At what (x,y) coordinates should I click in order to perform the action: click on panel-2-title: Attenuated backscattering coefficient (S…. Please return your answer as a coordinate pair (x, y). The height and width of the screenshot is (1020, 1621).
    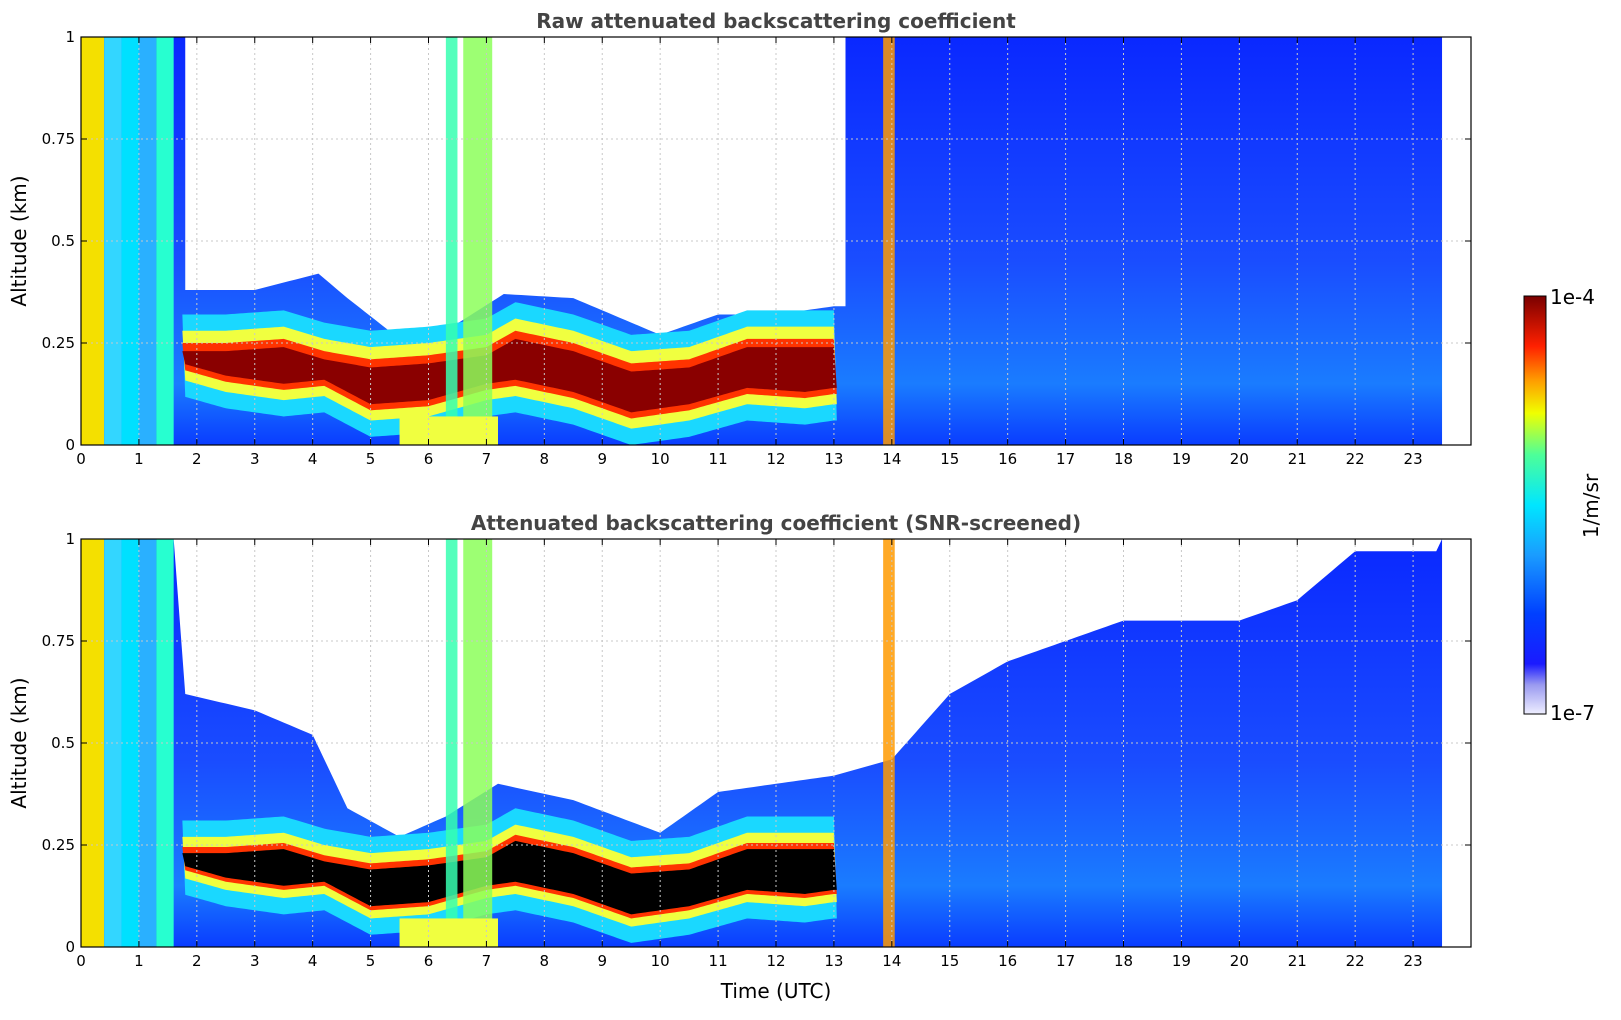
    Looking at the image, I should click on (776, 523).